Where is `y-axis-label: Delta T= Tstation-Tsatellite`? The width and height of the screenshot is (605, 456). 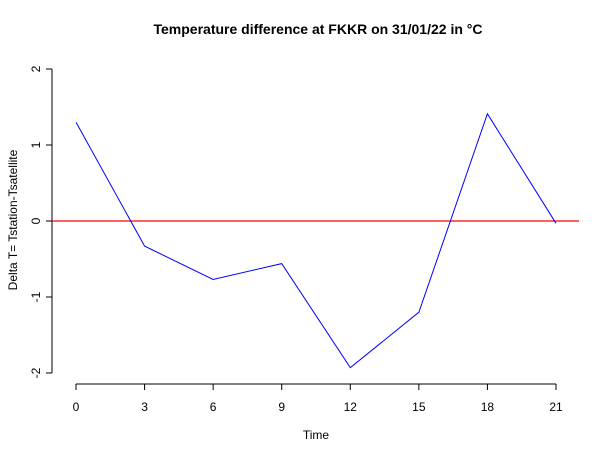
y-axis-label: Delta T= Tstation-Tsatellite is located at coordinates (13, 219).